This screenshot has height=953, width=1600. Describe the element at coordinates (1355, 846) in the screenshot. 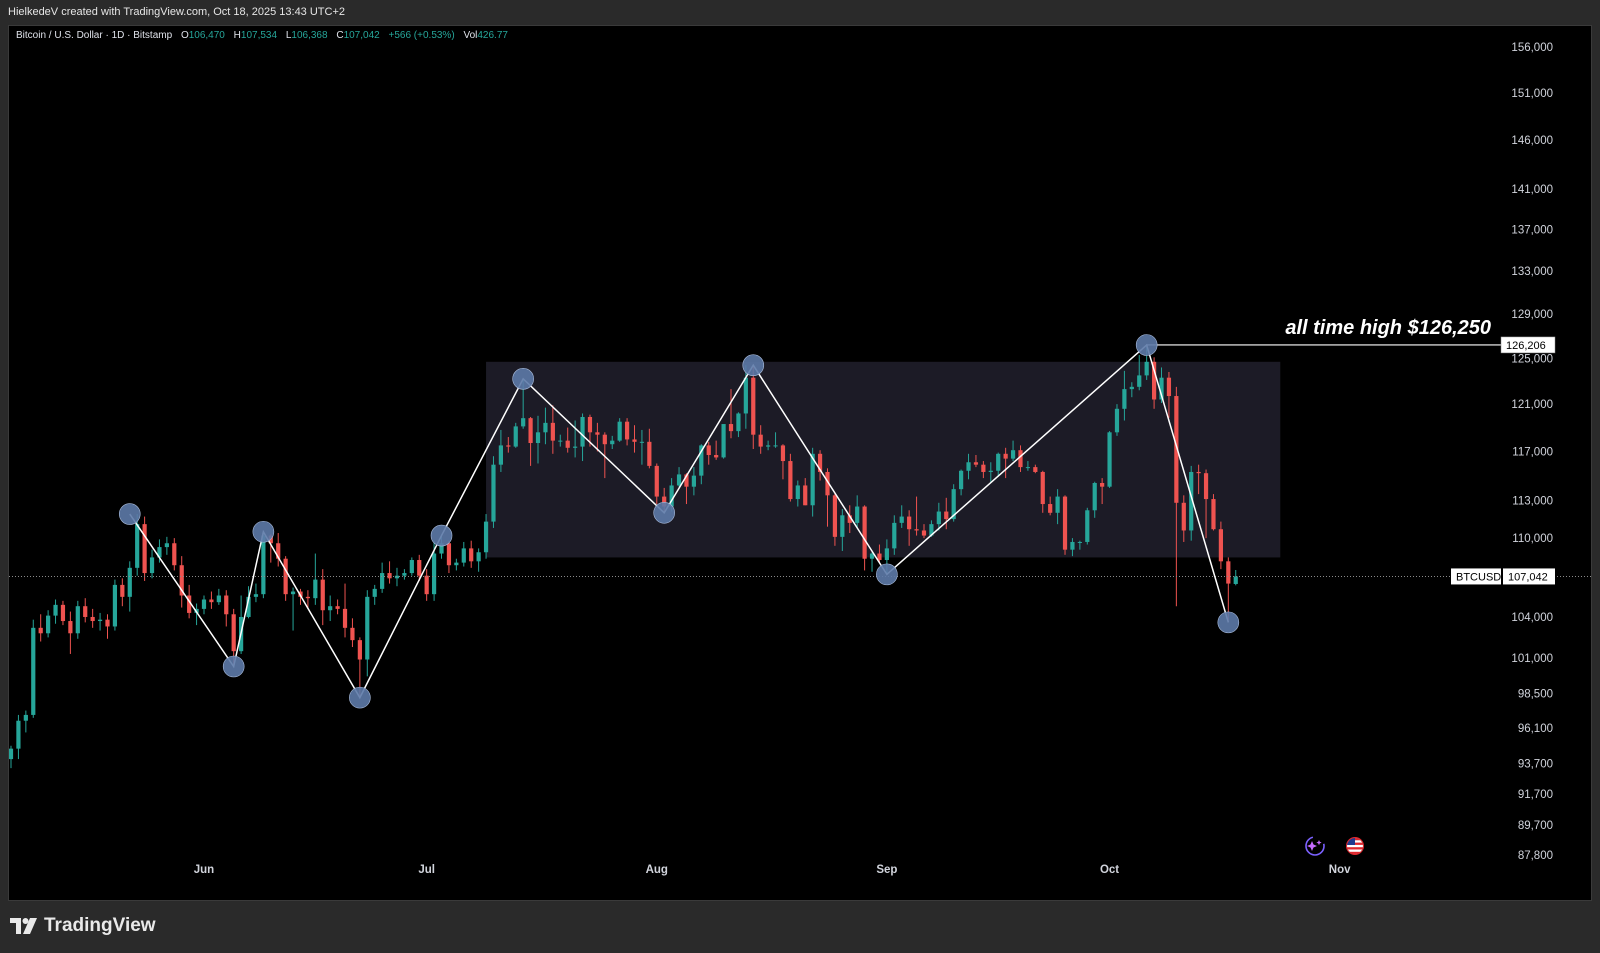

I see `us-flag-icon` at that location.